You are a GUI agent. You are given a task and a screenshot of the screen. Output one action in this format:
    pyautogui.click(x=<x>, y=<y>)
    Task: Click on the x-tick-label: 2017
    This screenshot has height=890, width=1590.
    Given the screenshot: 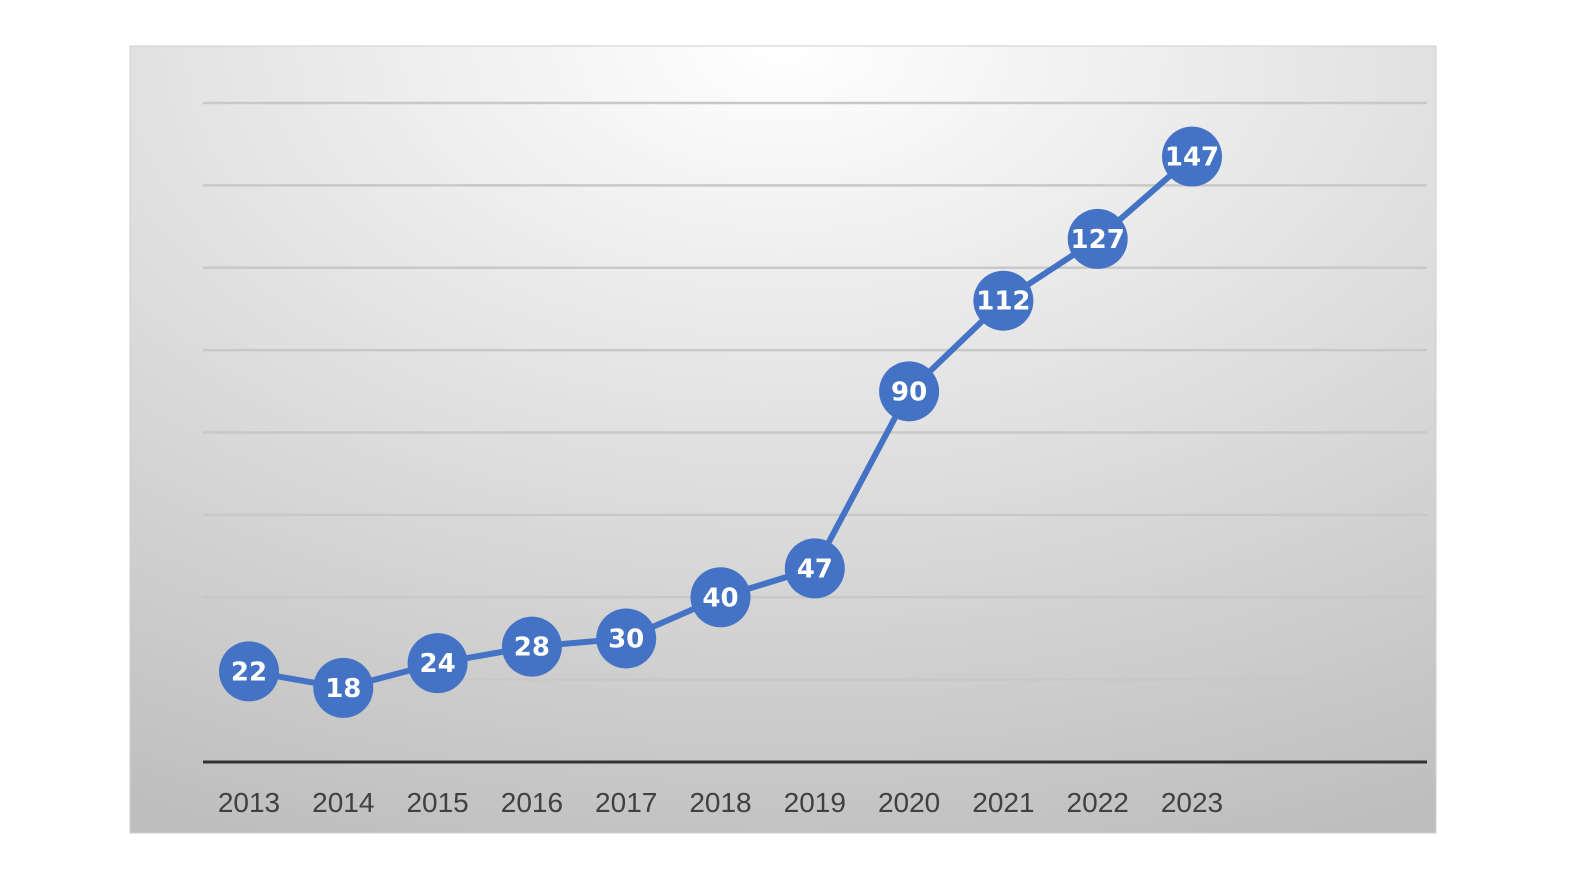 What is the action you would take?
    pyautogui.click(x=626, y=802)
    